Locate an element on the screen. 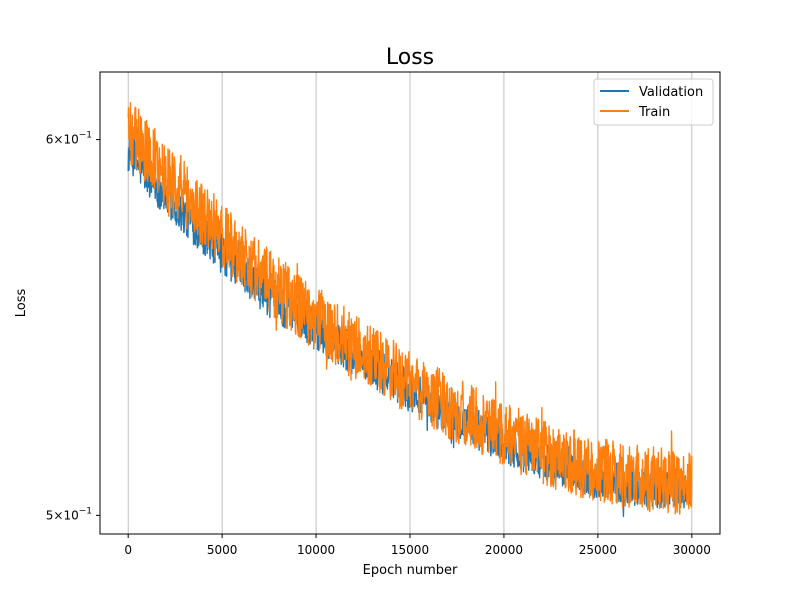  y-tick-label: 6×10⁻¹ is located at coordinates (69, 139).